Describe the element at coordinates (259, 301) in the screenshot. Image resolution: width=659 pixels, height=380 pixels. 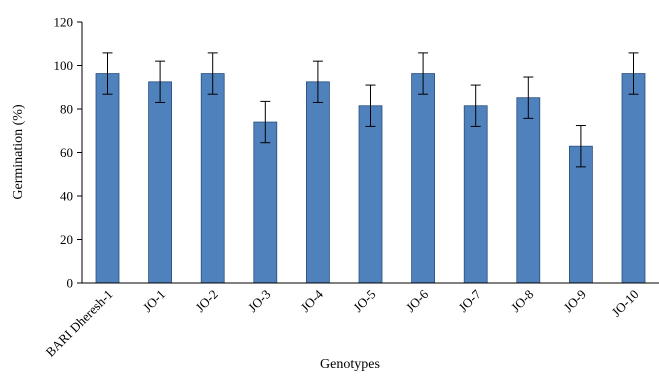
I see `x-tick-label: JO-3` at that location.